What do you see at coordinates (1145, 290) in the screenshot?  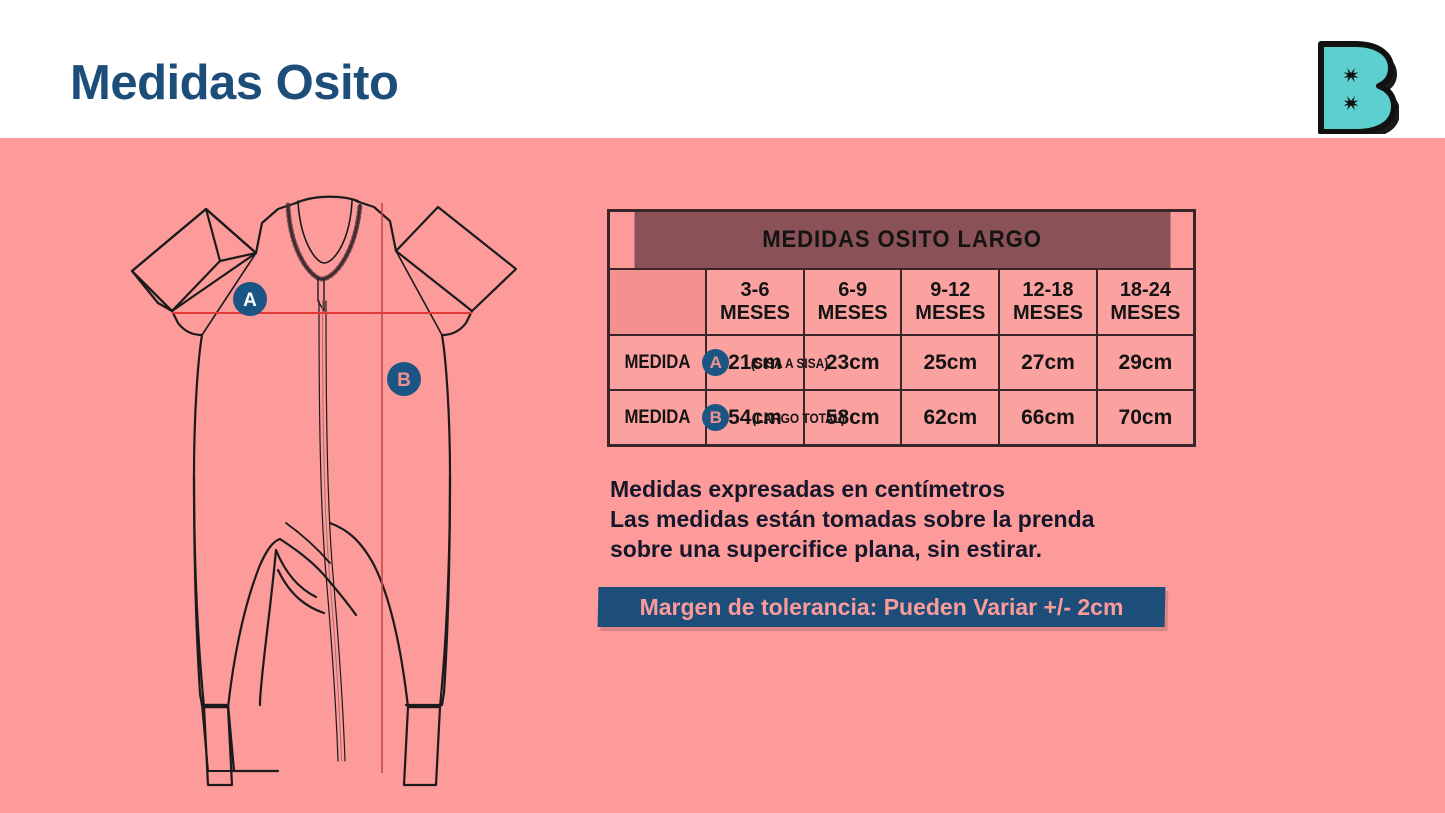 I see `size-range: 18-24` at bounding box center [1145, 290].